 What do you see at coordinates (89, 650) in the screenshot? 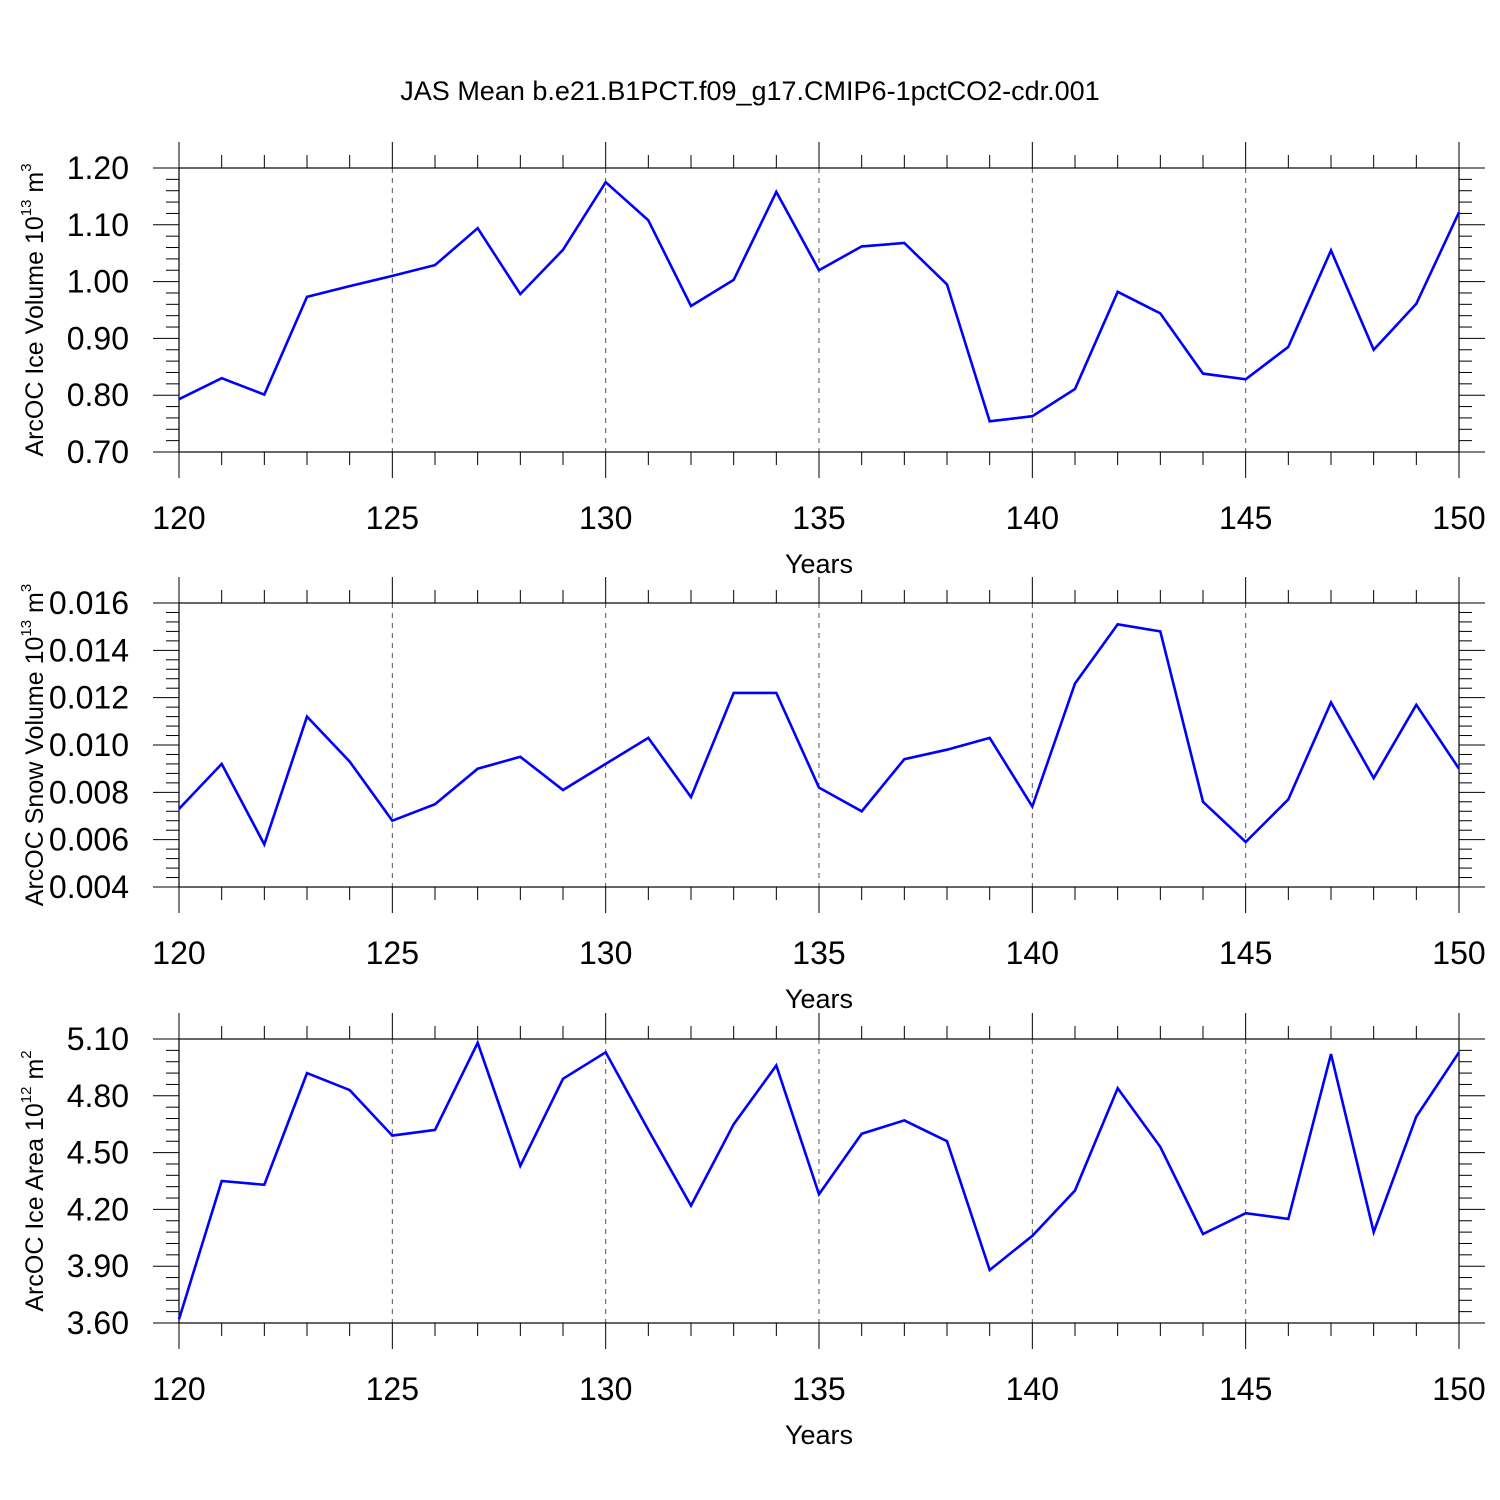
I see `y-tick-label: 0.014` at bounding box center [89, 650].